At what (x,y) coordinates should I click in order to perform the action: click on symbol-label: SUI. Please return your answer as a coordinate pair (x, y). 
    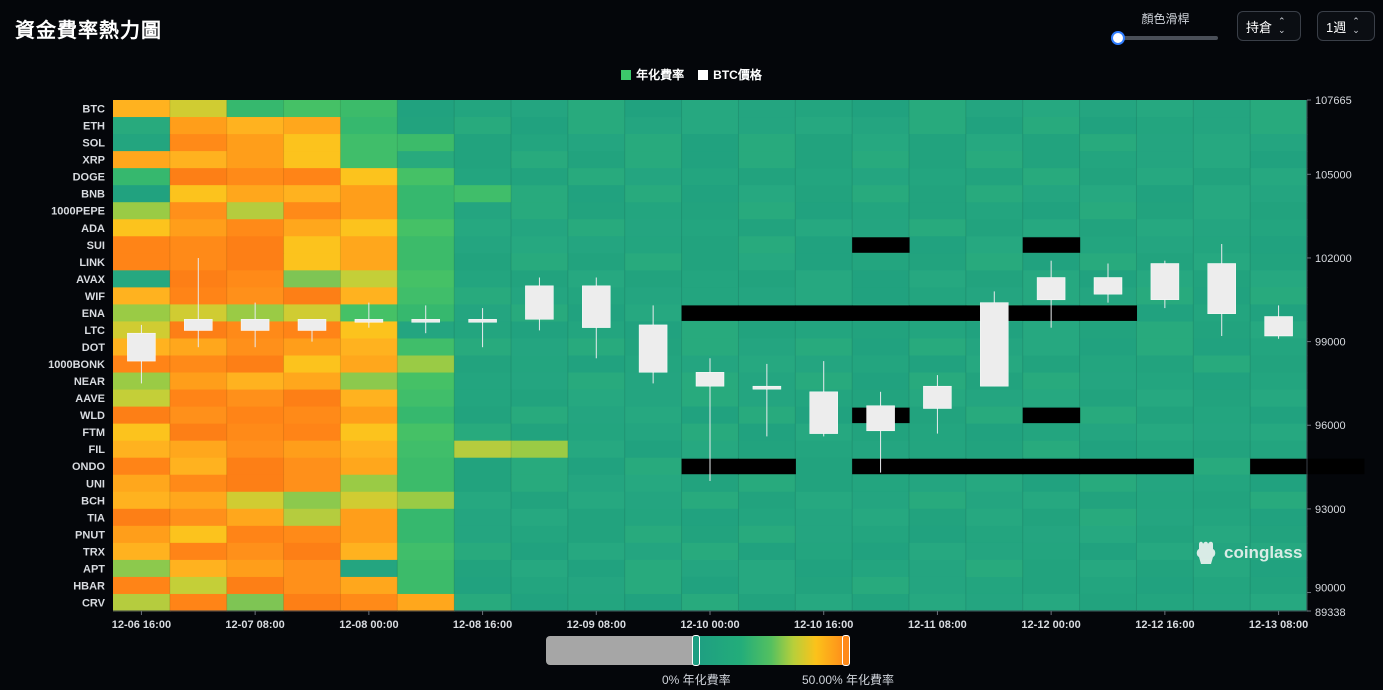
    Looking at the image, I should click on (96, 246).